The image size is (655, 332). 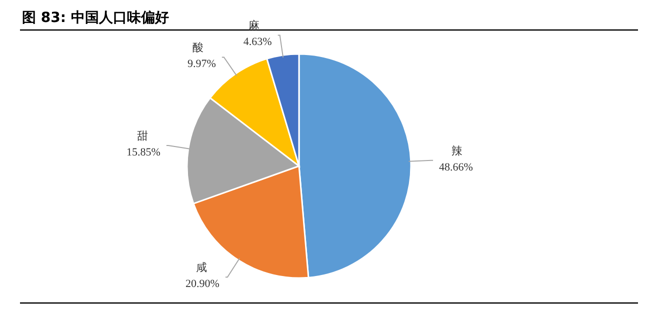 I want to click on data-label: 9.97%, so click(x=202, y=64).